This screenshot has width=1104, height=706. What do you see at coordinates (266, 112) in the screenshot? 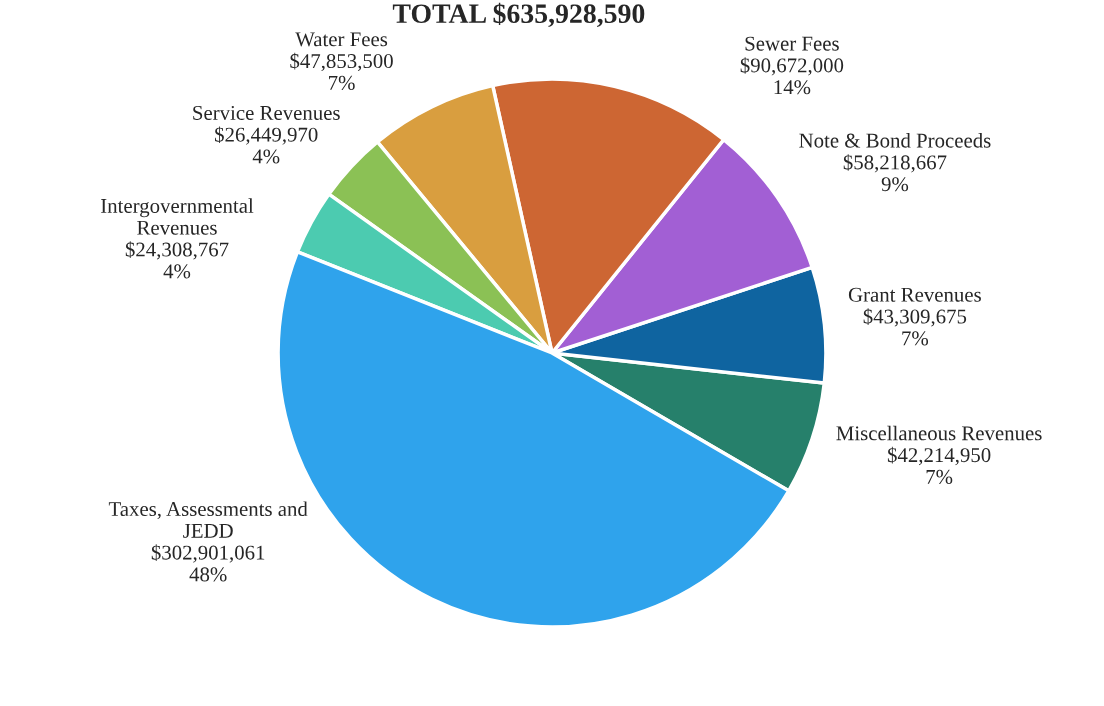
I see `slice-label: Service Revenues` at bounding box center [266, 112].